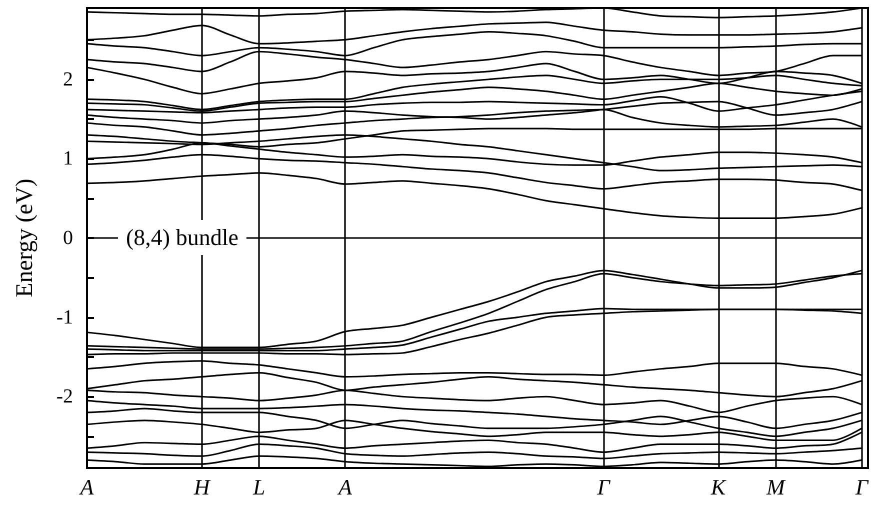 This screenshot has height=512, width=871. Describe the element at coordinates (68, 238) in the screenshot. I see `y-tick-label: 0` at that location.